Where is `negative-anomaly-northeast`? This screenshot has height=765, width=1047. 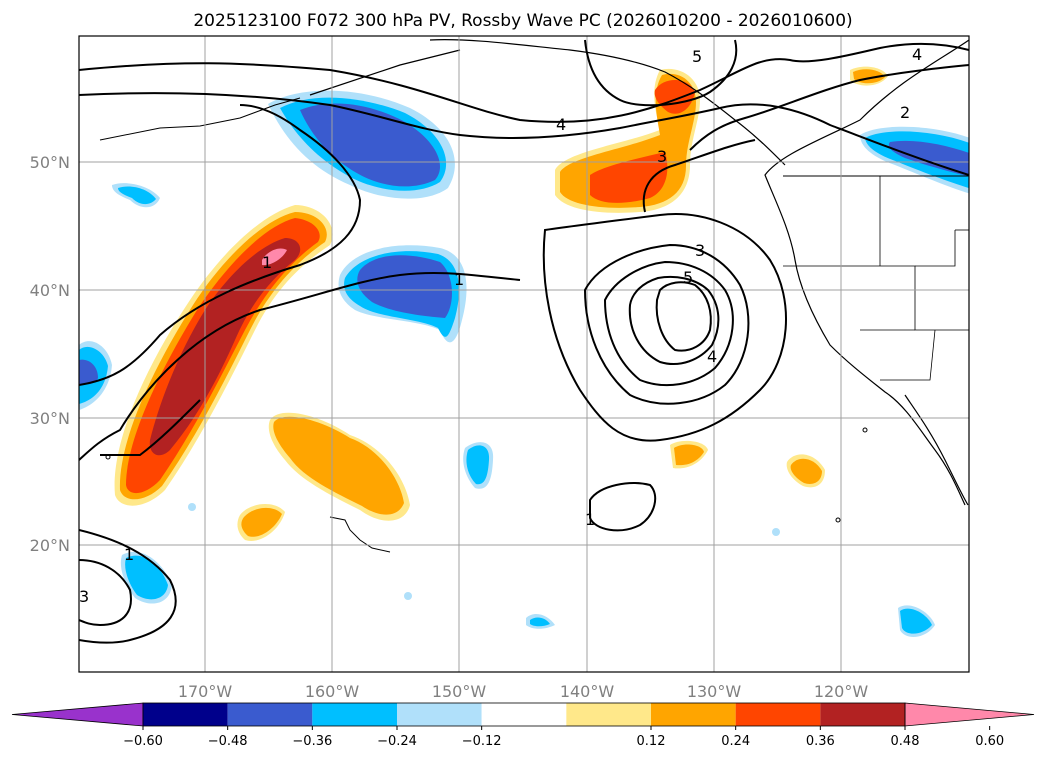 negative-anomaly-northeast is located at coordinates (914, 160).